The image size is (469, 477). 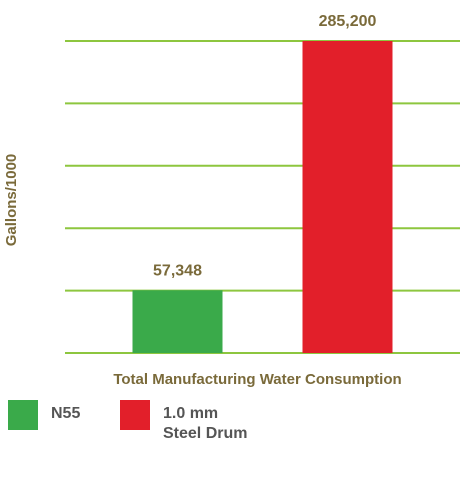 I want to click on legend-label: 1.0 mm Steel Drum, so click(x=205, y=423).